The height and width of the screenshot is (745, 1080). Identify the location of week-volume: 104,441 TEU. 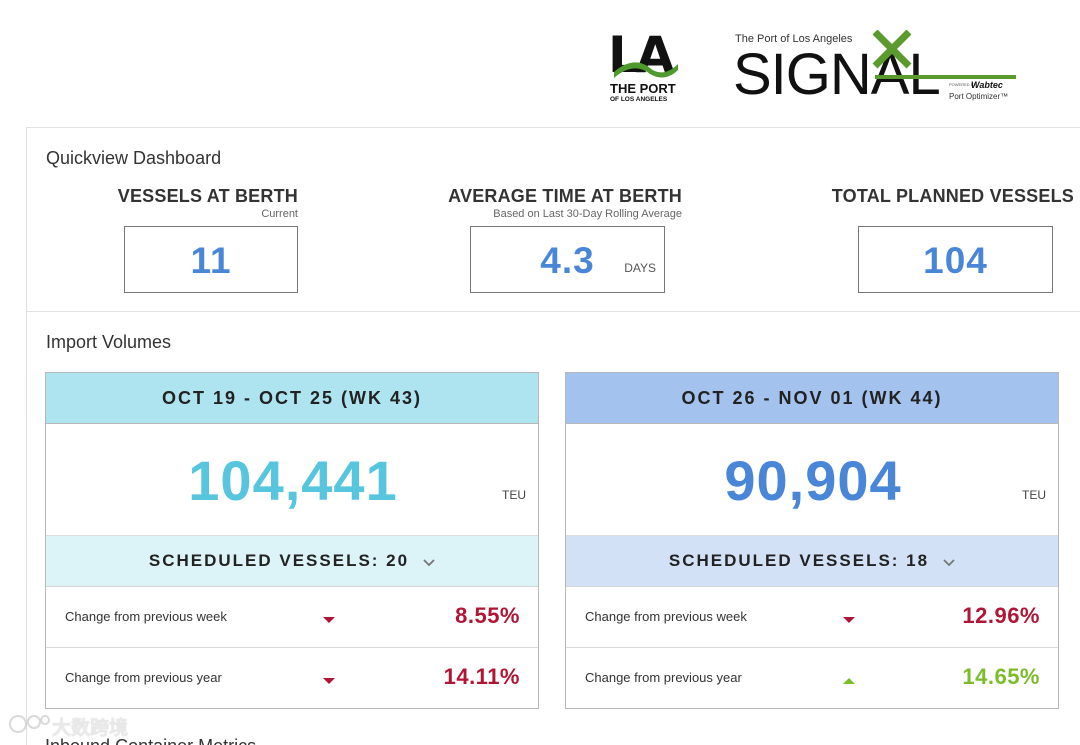
(292, 480).